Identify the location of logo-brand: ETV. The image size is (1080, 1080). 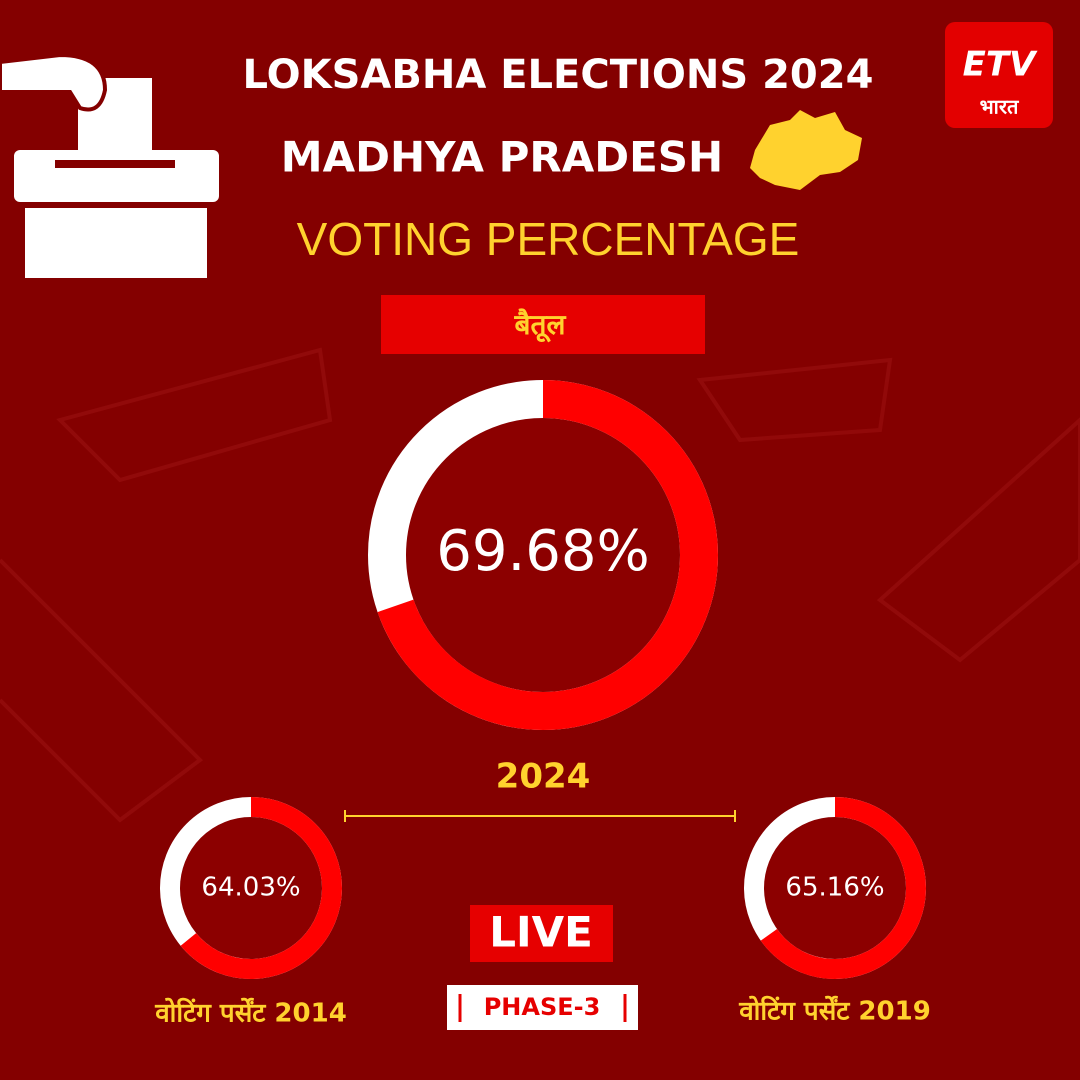
(1000, 65).